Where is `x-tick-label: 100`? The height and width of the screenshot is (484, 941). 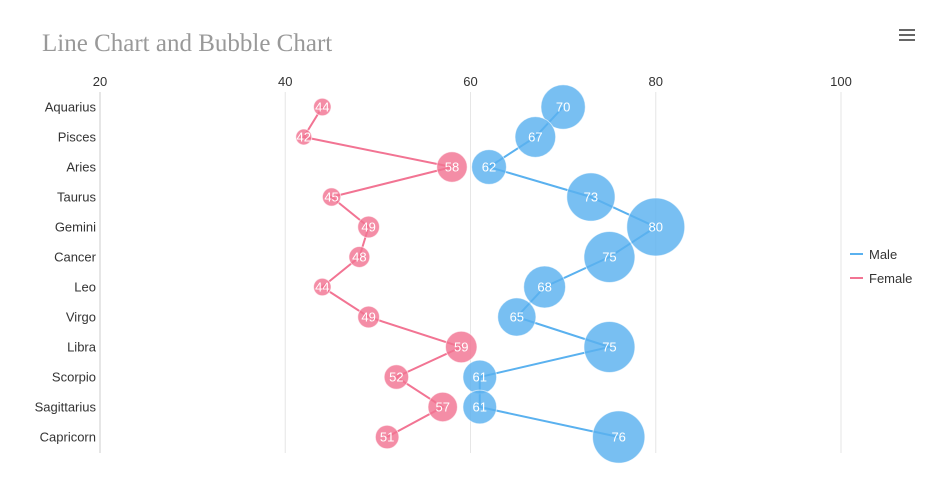
x-tick-label: 100 is located at coordinates (841, 81).